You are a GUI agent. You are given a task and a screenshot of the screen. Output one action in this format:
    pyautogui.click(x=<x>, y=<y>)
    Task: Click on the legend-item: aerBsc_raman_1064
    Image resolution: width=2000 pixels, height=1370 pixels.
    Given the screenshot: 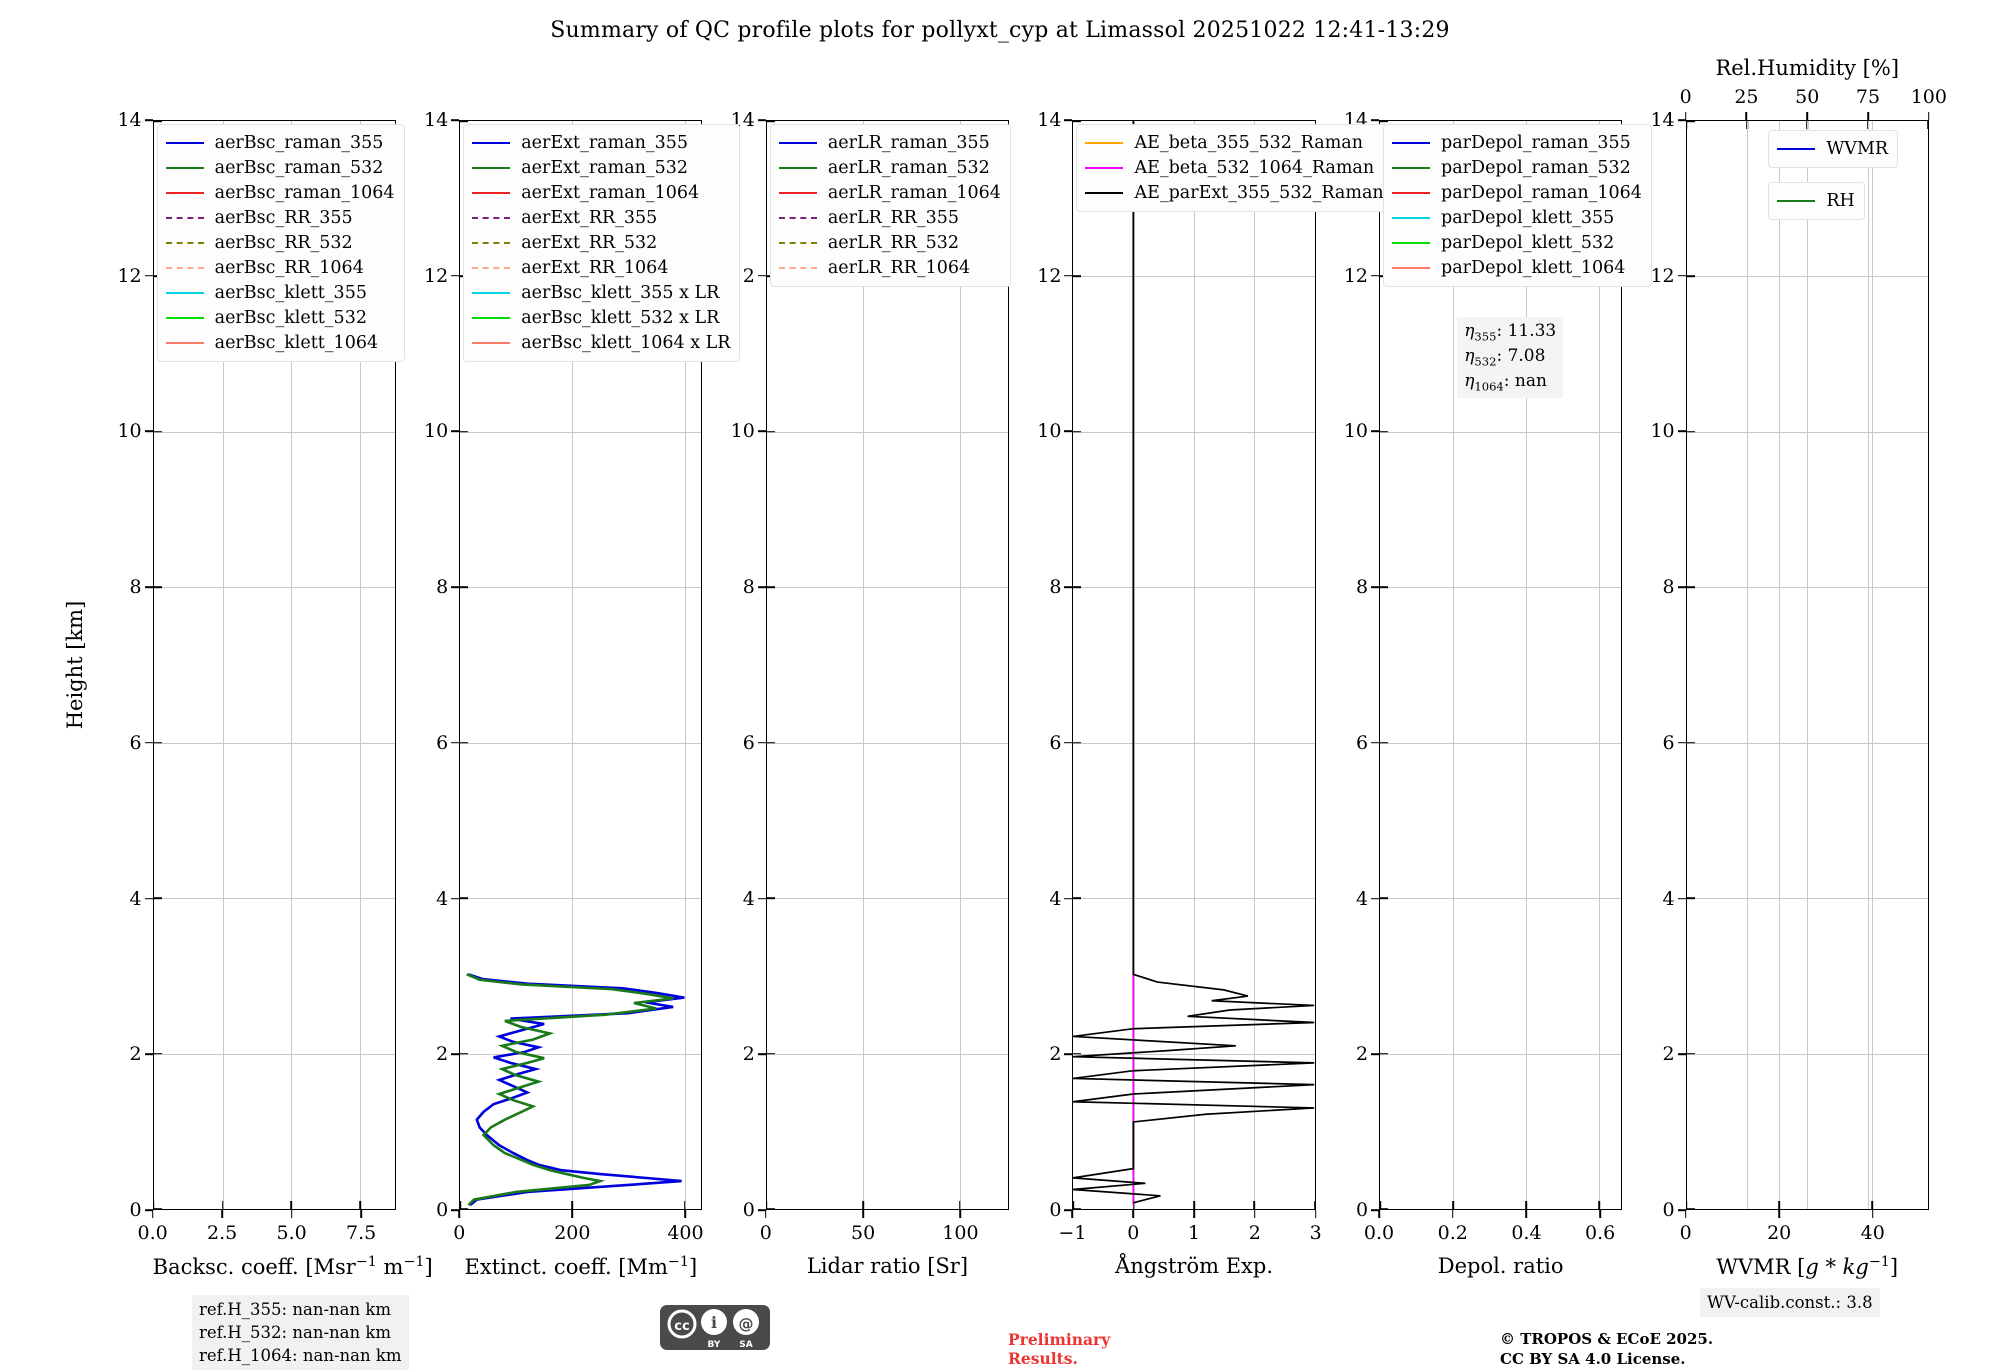 What is the action you would take?
    pyautogui.click(x=280, y=192)
    